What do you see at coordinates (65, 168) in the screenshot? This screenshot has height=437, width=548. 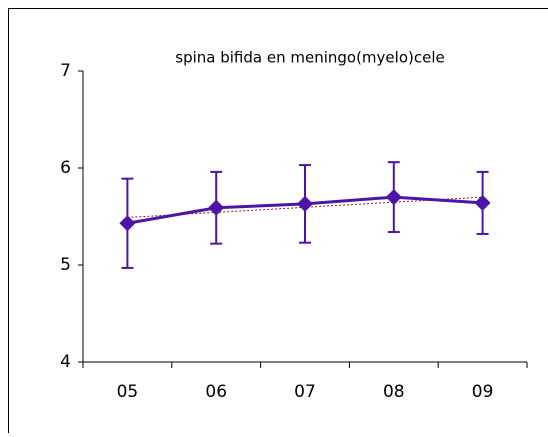 I see `y-tick-label: 6` at bounding box center [65, 168].